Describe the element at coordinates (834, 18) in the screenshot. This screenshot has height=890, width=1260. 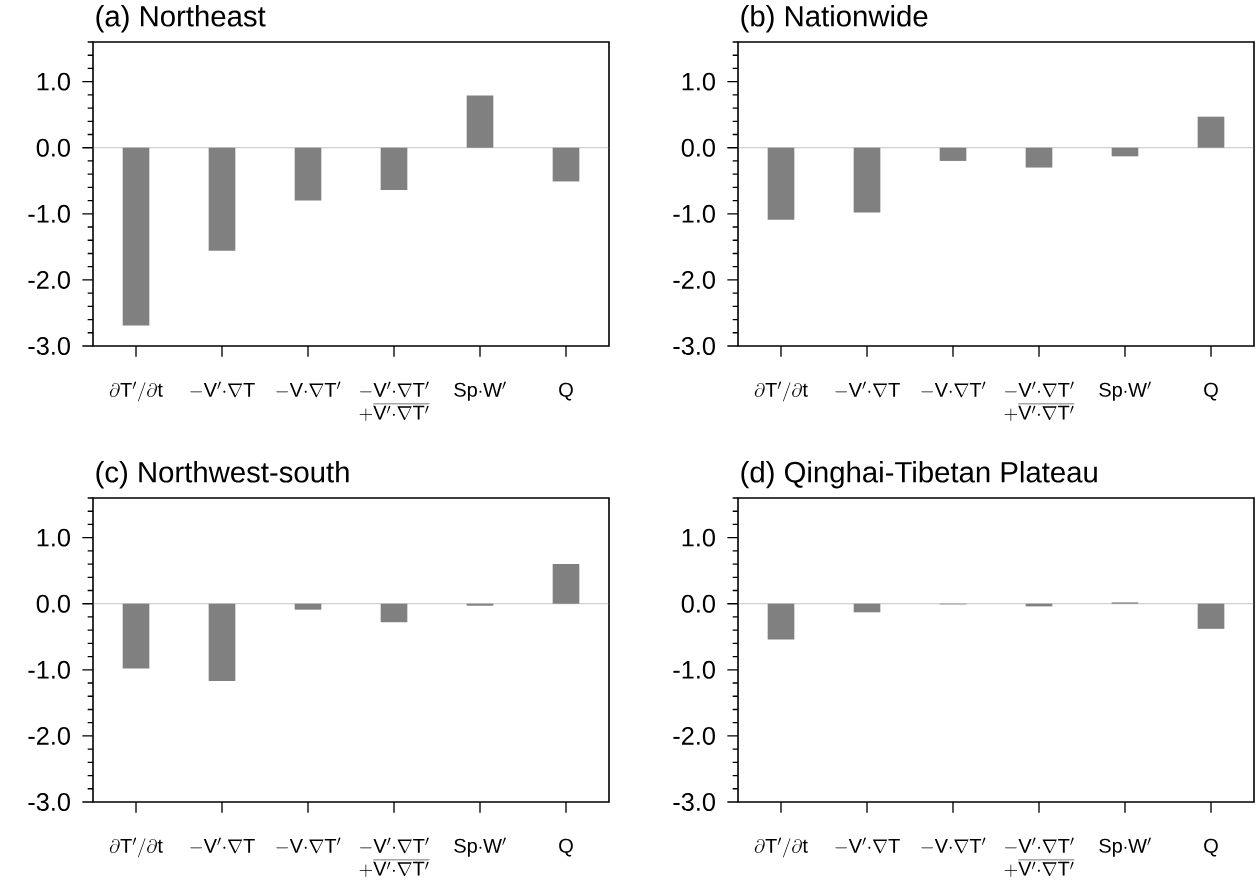
I see `chart-title: (b) Nationwide` at that location.